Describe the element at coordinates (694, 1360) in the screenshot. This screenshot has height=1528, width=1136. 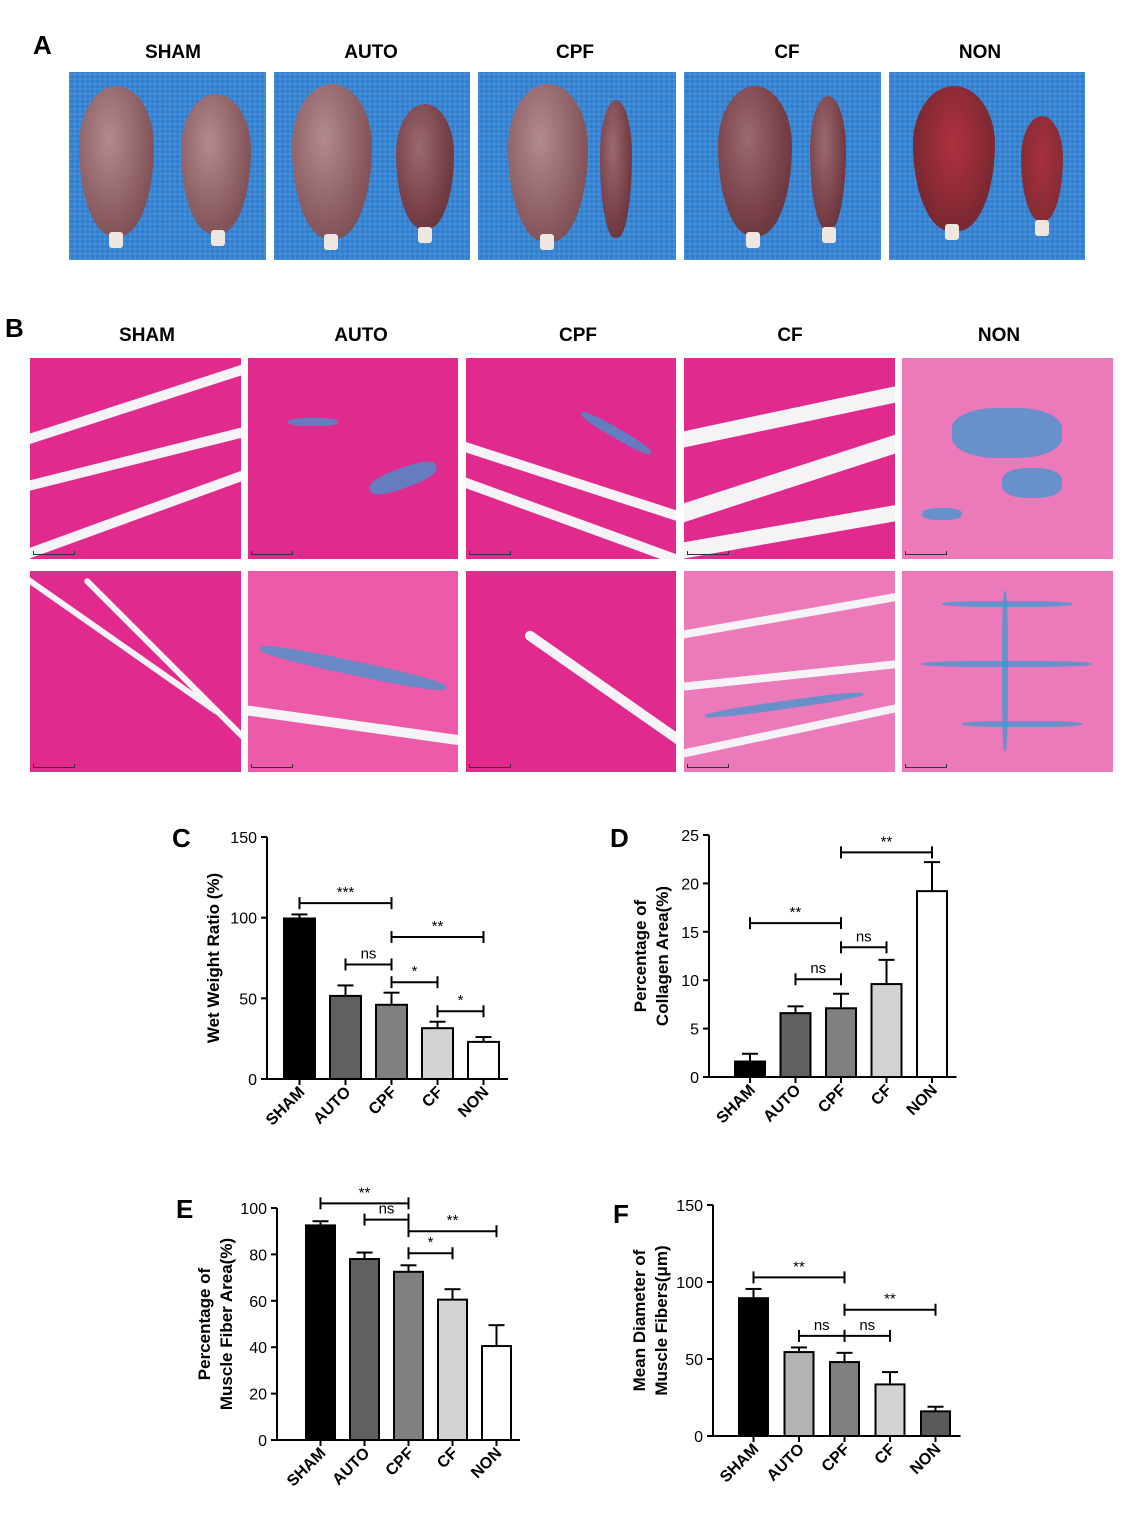
I see `y-tick-label-f: 50` at that location.